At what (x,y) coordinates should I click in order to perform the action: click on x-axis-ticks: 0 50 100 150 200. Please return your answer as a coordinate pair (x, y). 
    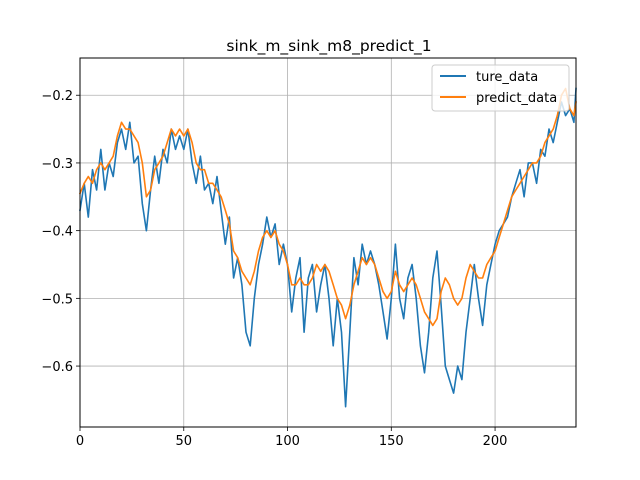
    Looking at the image, I should click on (292, 438).